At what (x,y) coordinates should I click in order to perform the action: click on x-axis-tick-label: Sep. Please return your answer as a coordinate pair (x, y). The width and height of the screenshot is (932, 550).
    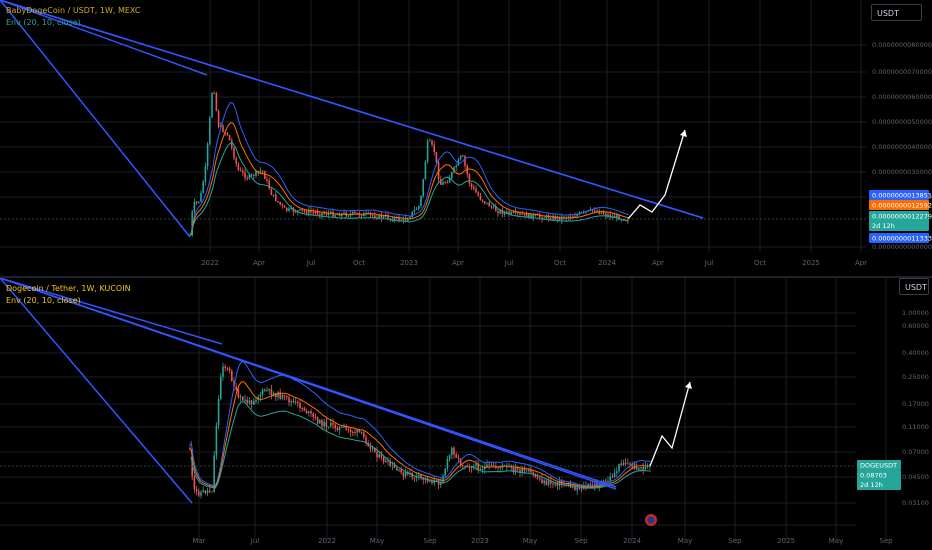
    Looking at the image, I should click on (430, 541).